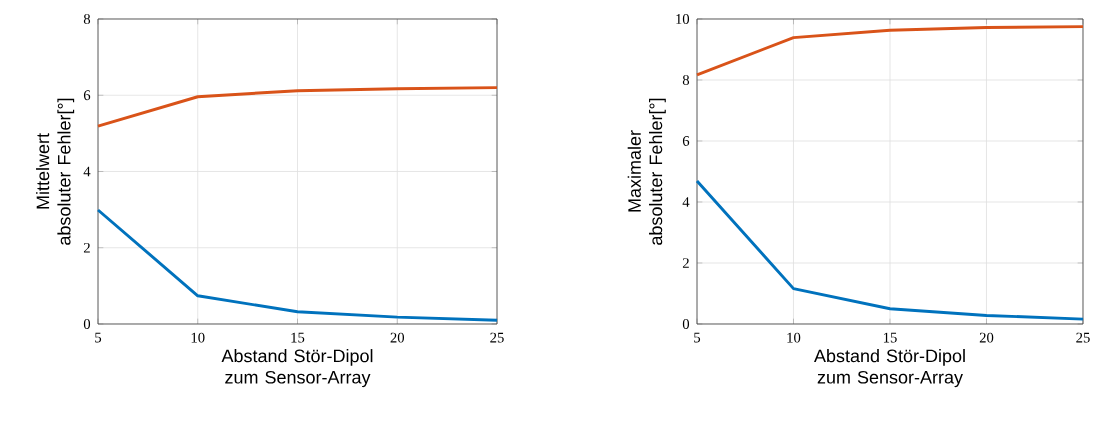 The height and width of the screenshot is (428, 1101). I want to click on y-axis-title: Mittelwert absoluter Fehler[°], so click(55, 171).